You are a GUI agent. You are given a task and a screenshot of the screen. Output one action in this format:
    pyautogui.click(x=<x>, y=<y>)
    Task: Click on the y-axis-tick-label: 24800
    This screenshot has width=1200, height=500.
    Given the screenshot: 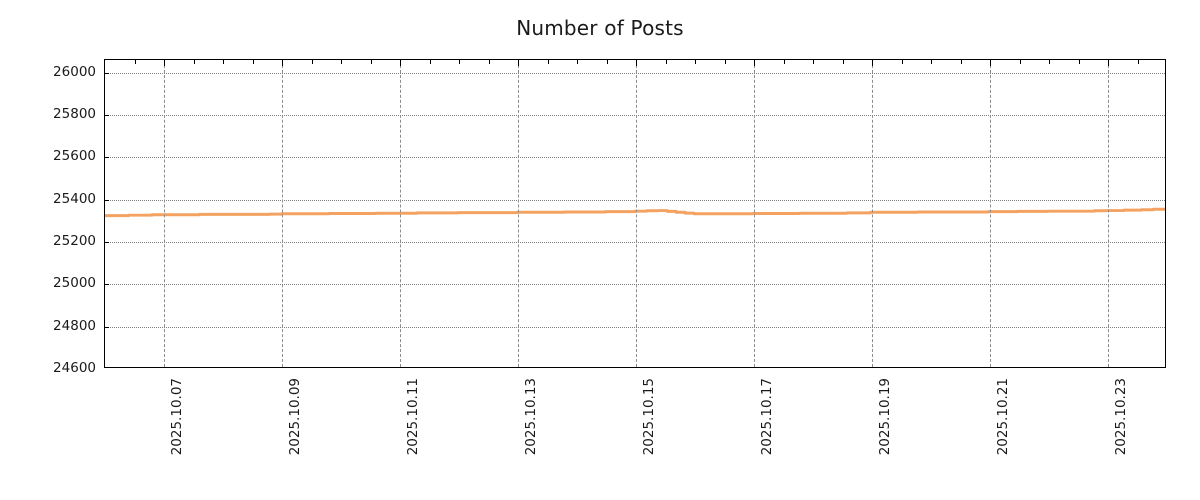 What is the action you would take?
    pyautogui.click(x=74, y=325)
    